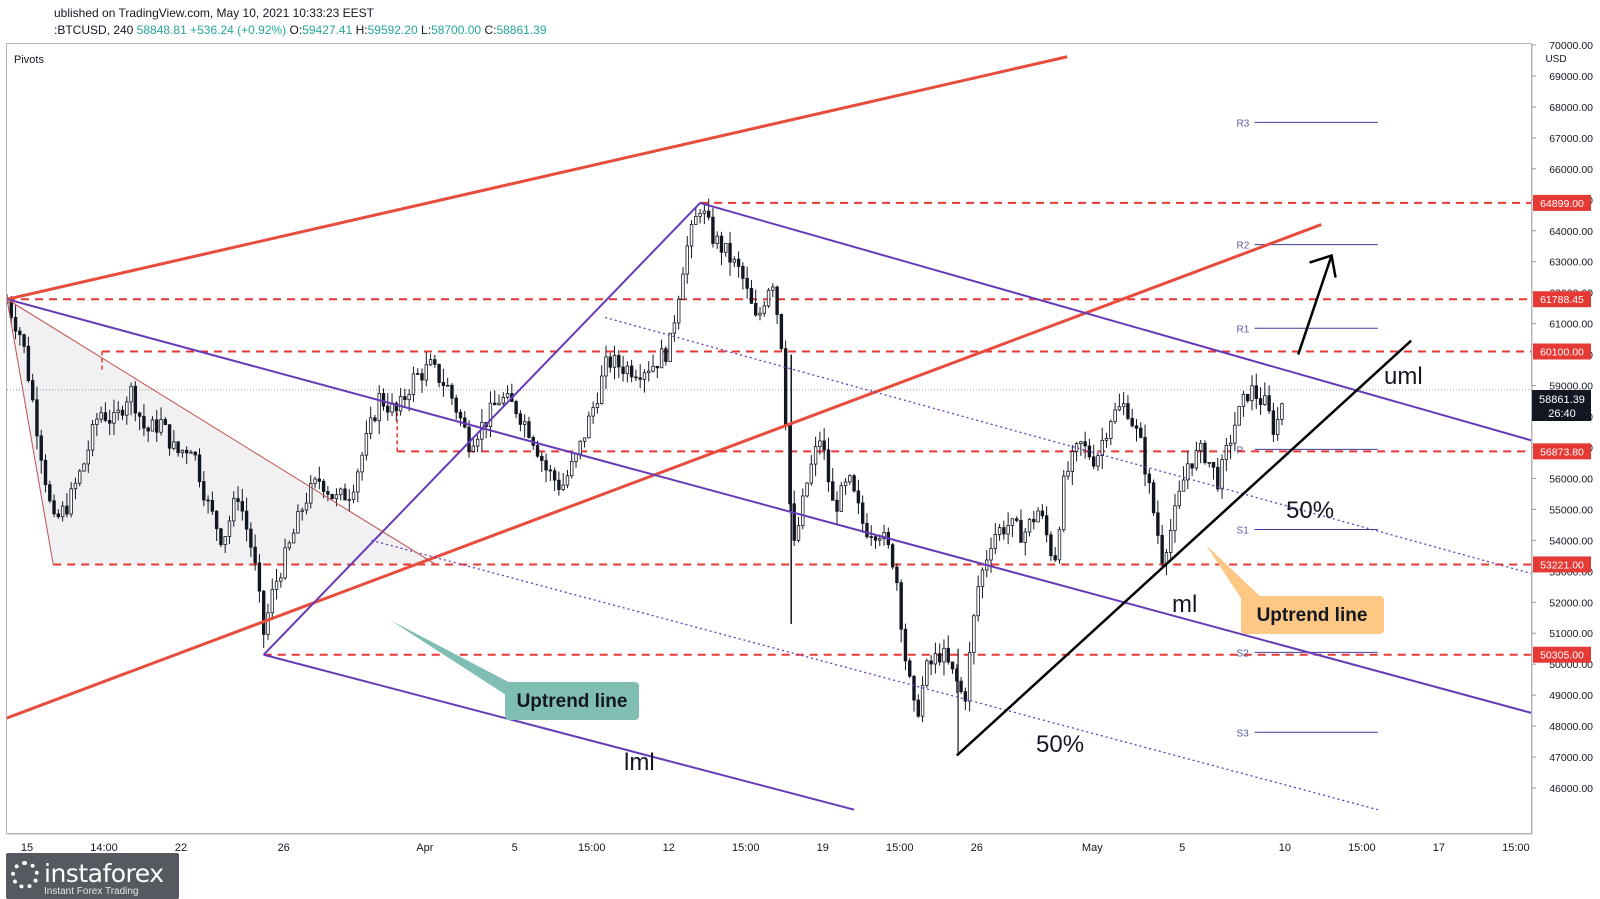 Image resolution: width=1600 pixels, height=899 pixels. I want to click on level-badge-text: 50305.00, so click(1562, 656).